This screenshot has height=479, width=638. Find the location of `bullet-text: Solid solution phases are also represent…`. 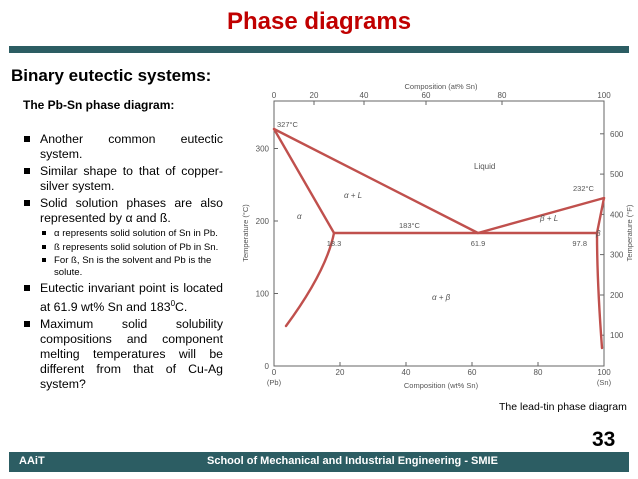

bullet-text: Solid solution phases are also represent… is located at coordinates (131, 210).